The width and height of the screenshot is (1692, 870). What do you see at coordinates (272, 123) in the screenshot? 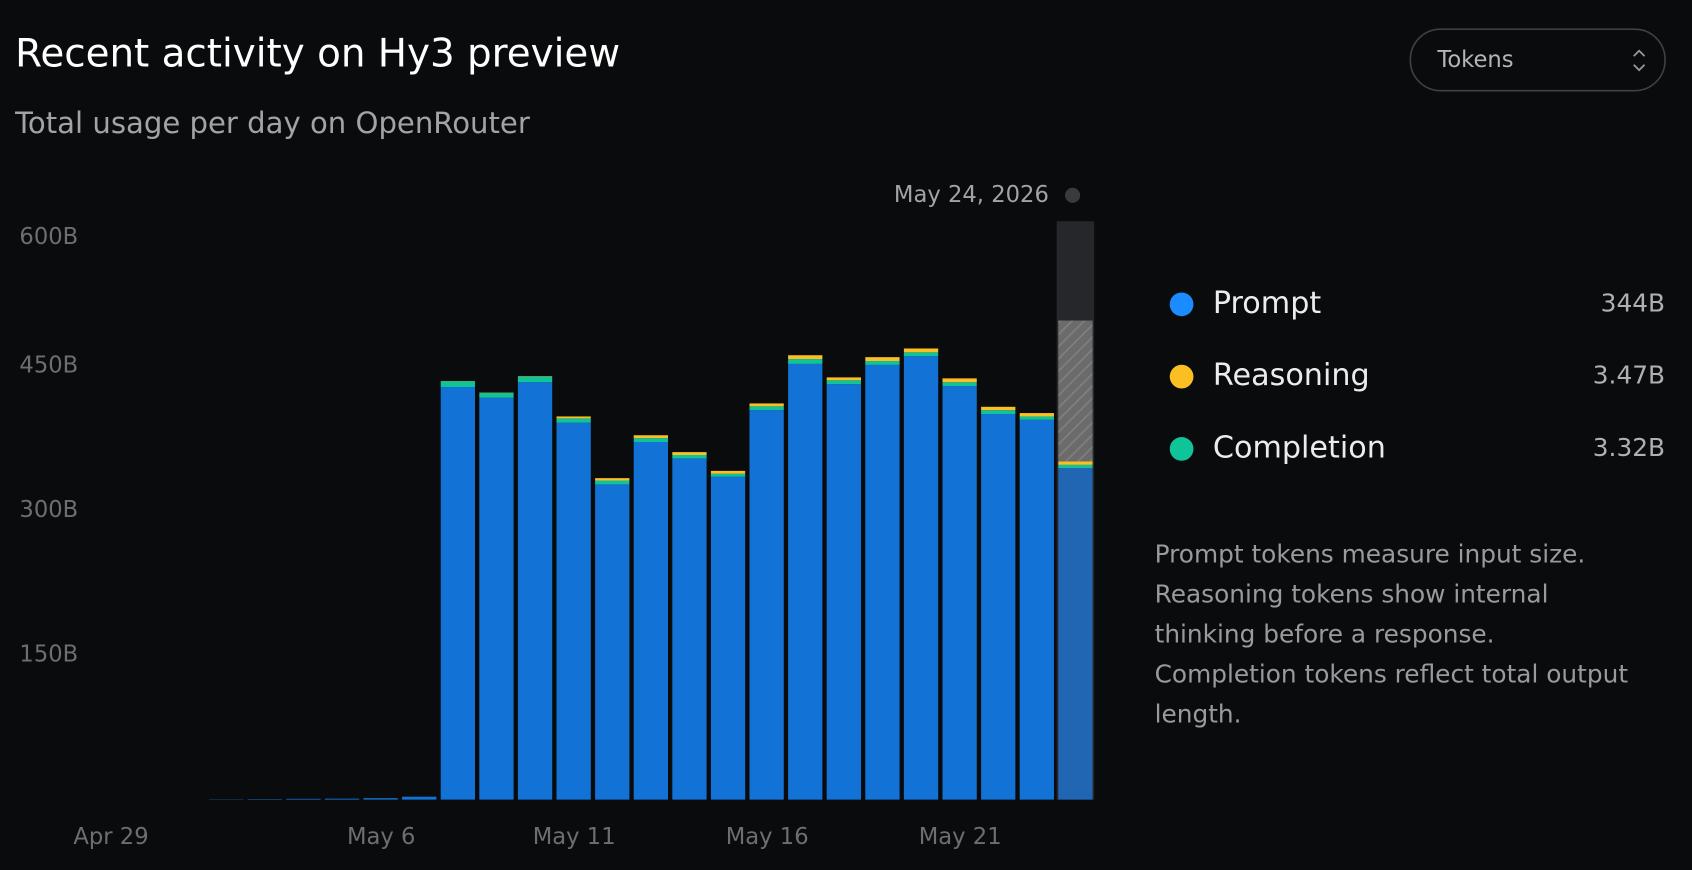
I see `chart-subtitle: Total usage per day on OpenRouter` at bounding box center [272, 123].